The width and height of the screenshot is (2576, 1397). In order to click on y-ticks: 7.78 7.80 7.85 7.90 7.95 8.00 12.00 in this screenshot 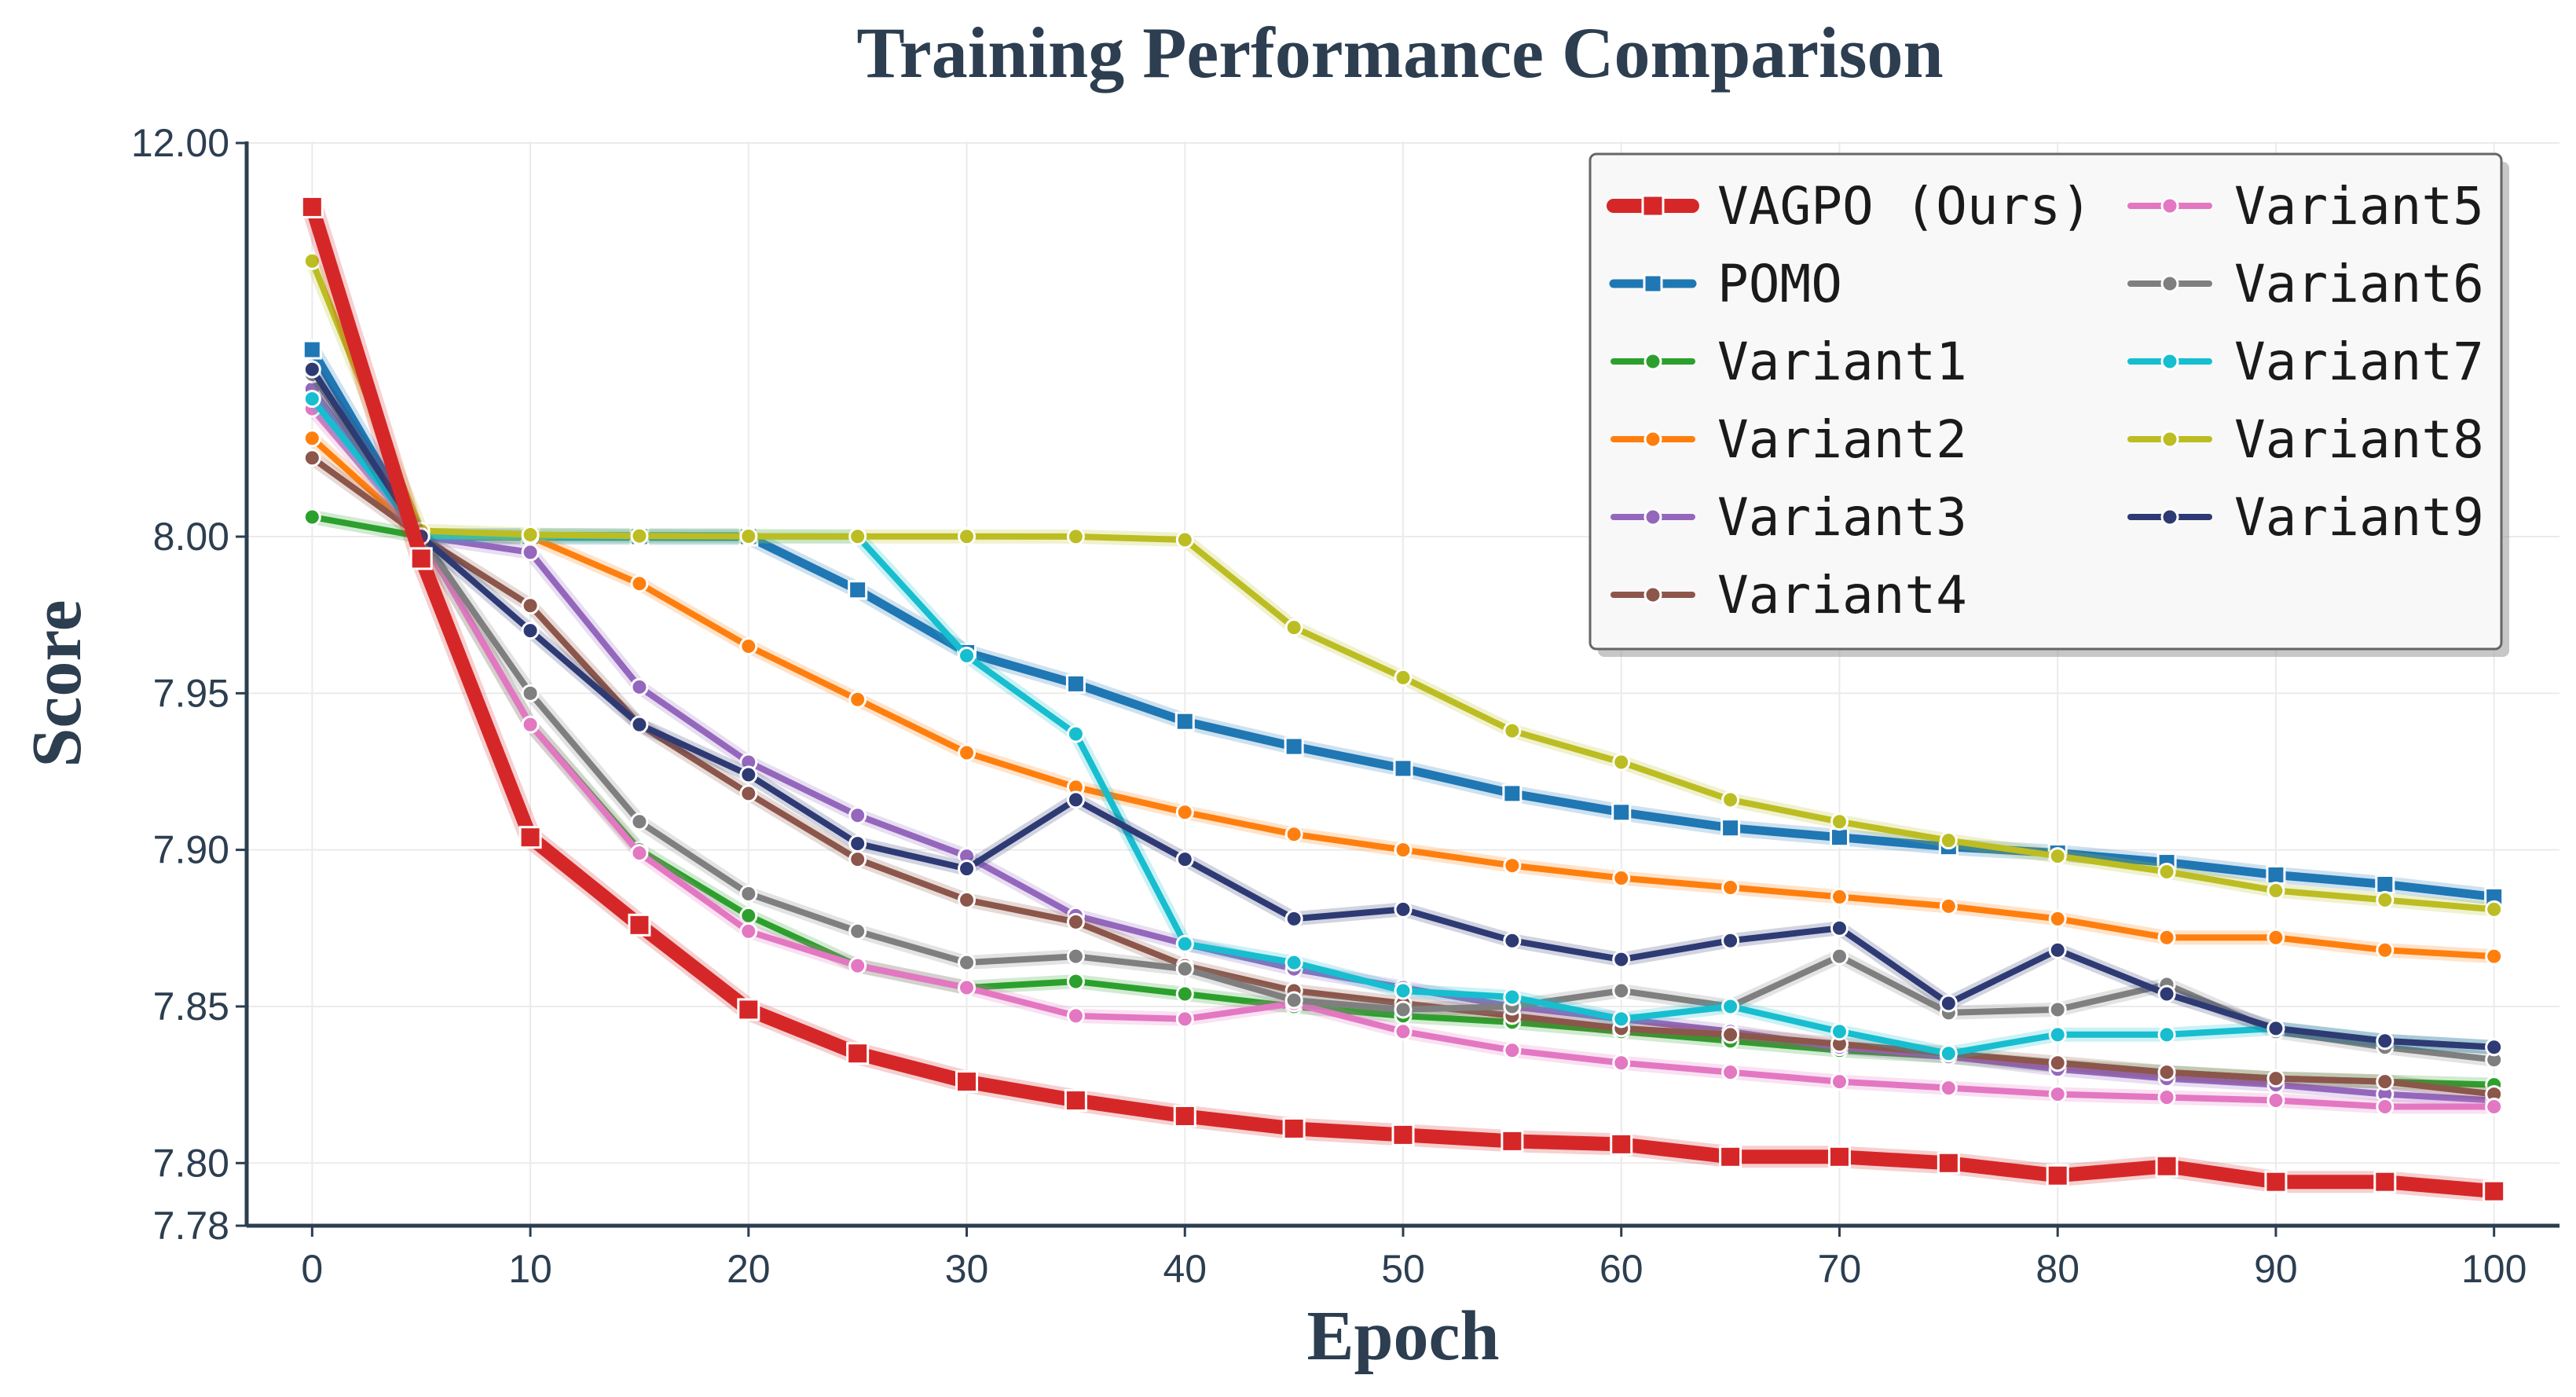, I will do `click(189, 684)`.